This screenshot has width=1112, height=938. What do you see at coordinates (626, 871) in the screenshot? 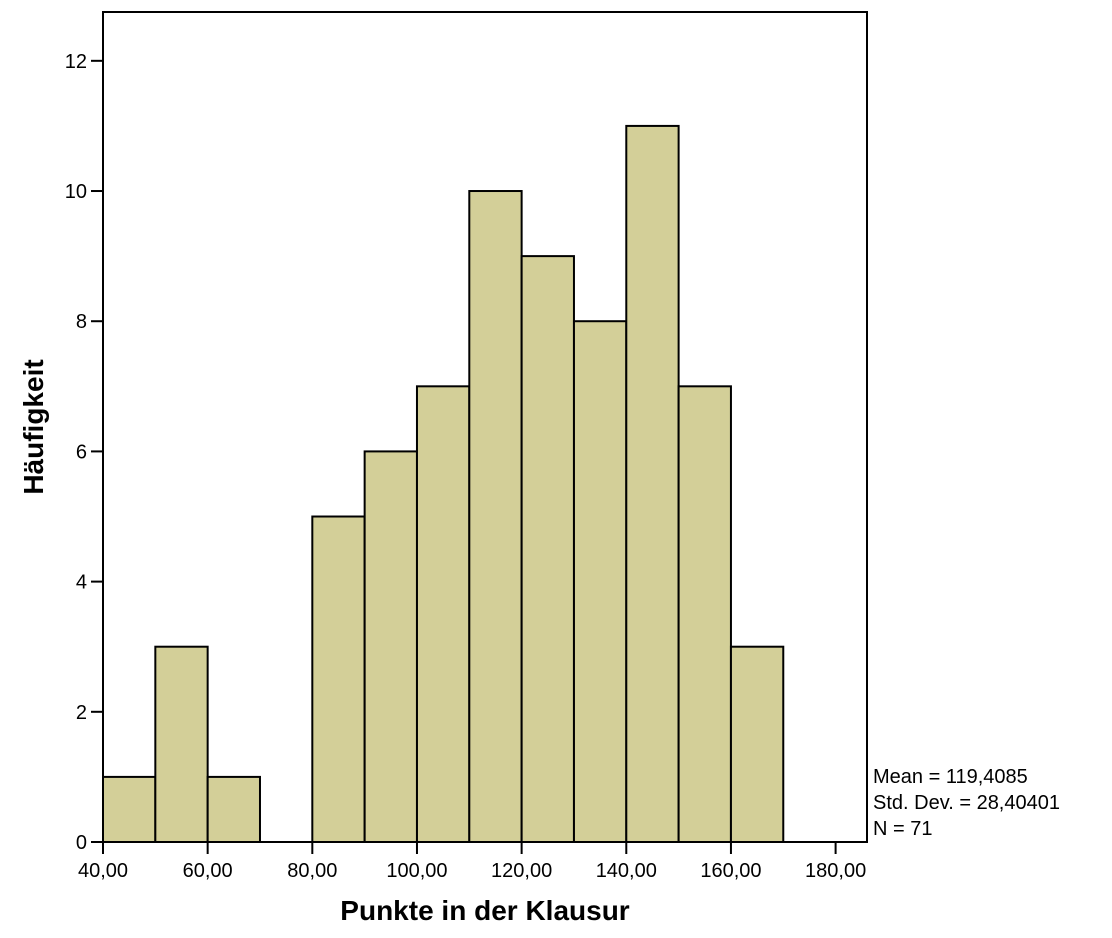
I see `x-tick-label: 140,00` at bounding box center [626, 871].